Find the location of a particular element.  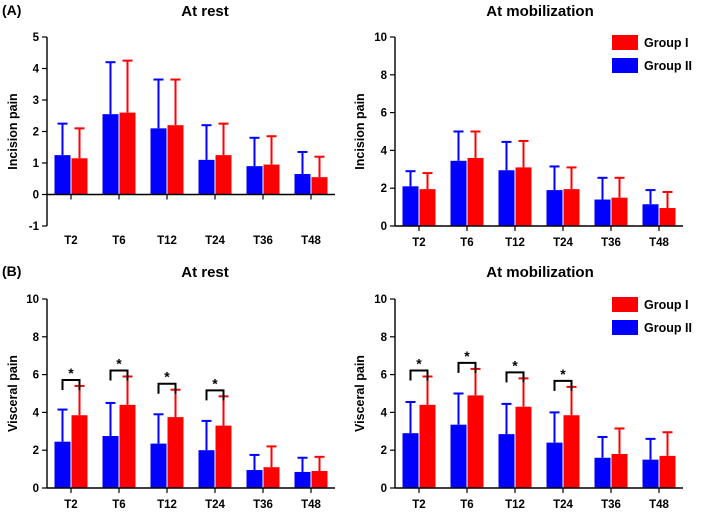

bar-group-i-t6 is located at coordinates (475, 191).